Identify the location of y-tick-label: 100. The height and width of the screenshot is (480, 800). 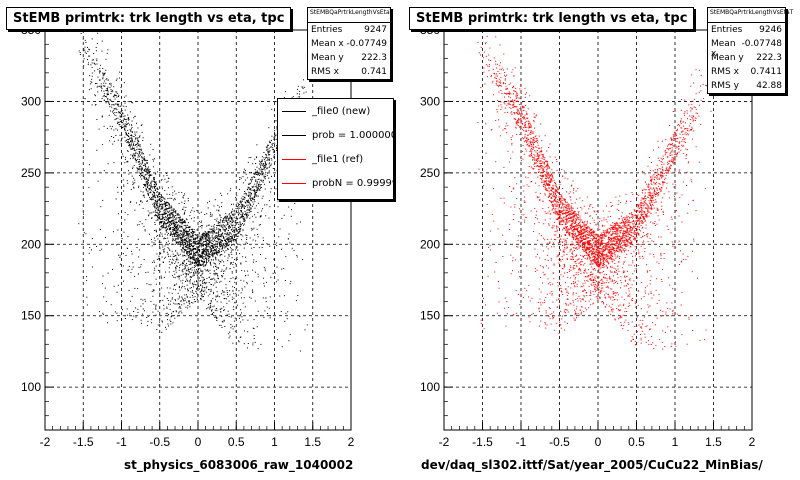
(31, 387).